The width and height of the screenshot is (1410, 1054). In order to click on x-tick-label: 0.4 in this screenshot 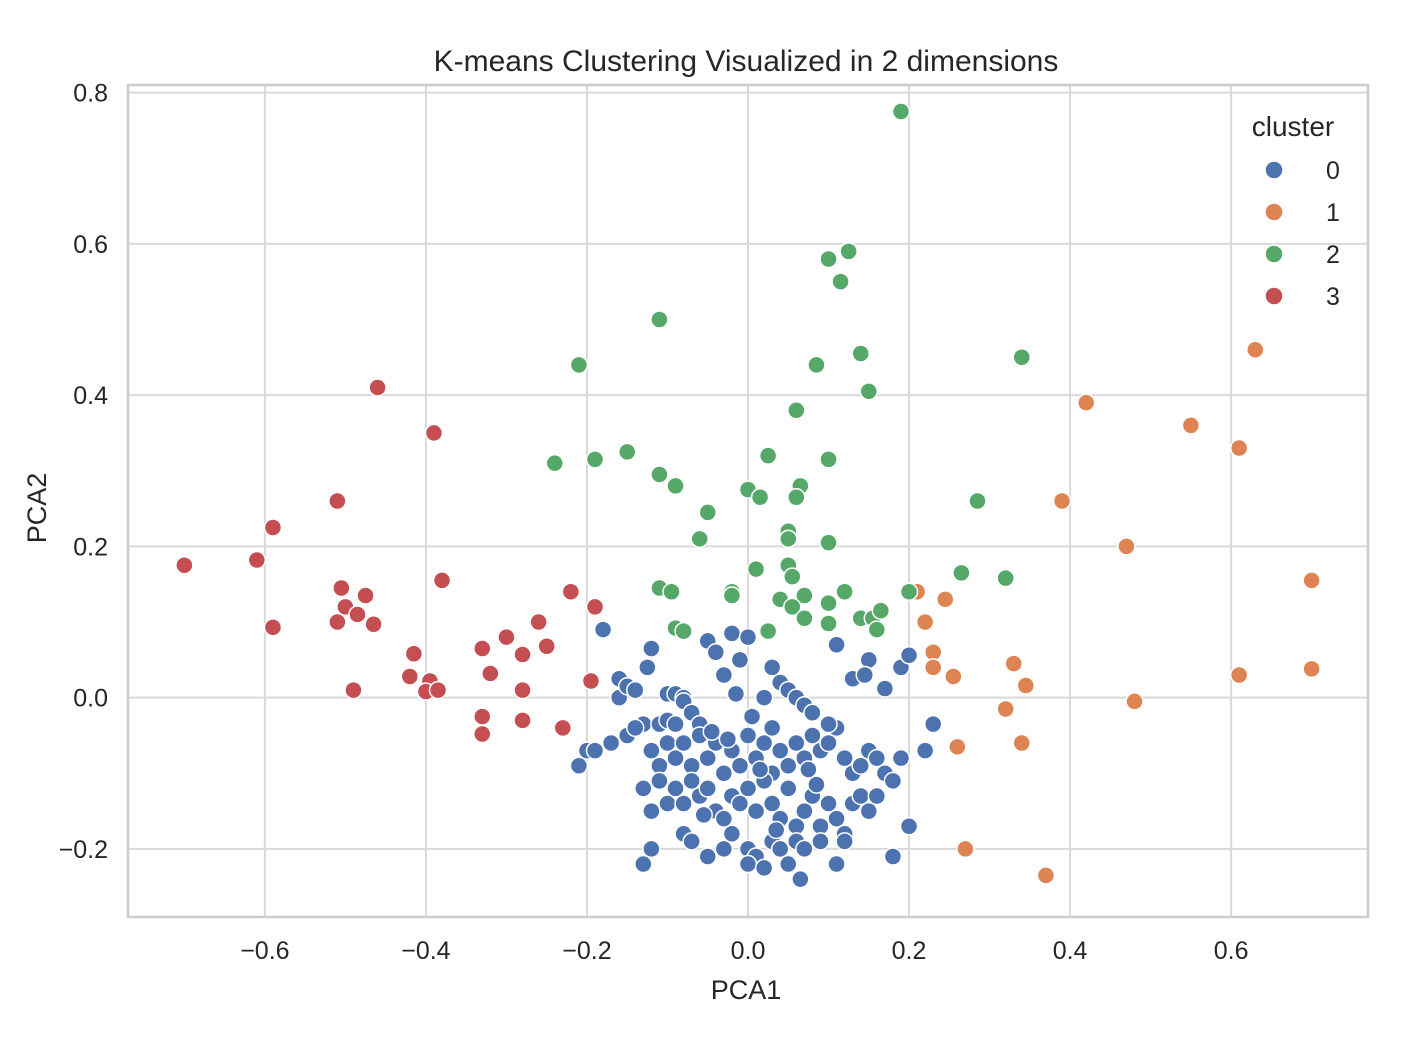, I will do `click(1070, 951)`.